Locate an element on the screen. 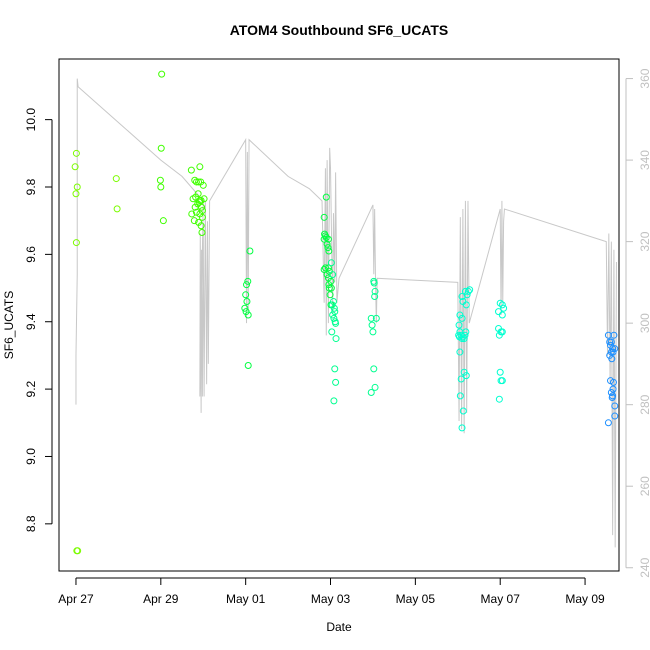 This screenshot has height=650, width=650. x-tick-label: Apr 27 is located at coordinates (76, 599).